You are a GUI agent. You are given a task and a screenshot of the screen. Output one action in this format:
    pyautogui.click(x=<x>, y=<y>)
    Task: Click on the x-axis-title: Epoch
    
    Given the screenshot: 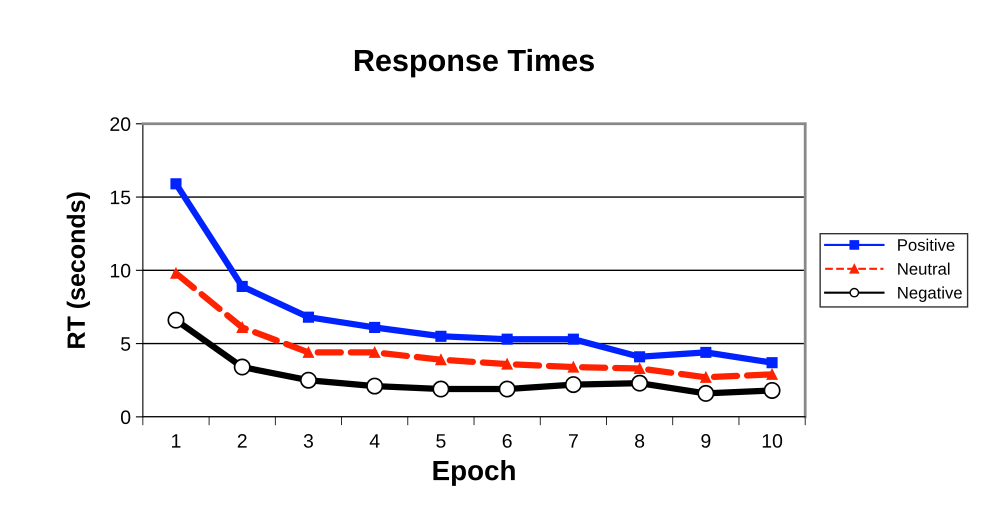 What is the action you would take?
    pyautogui.click(x=474, y=473)
    